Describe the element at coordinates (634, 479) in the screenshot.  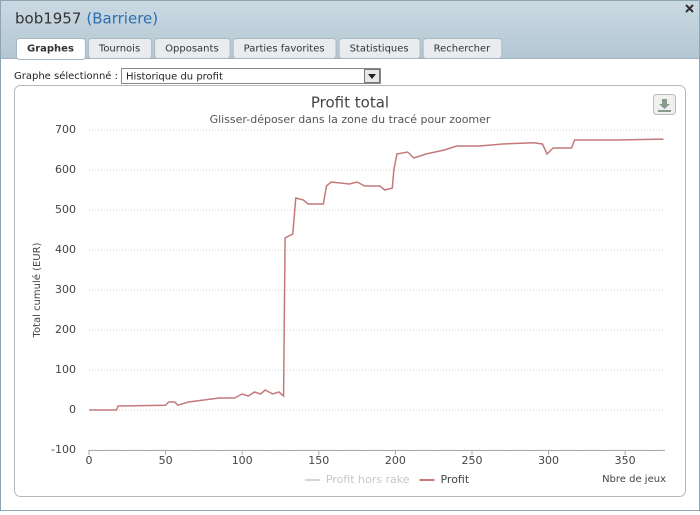
I see `x-axis-label: Nbre de jeux` at that location.